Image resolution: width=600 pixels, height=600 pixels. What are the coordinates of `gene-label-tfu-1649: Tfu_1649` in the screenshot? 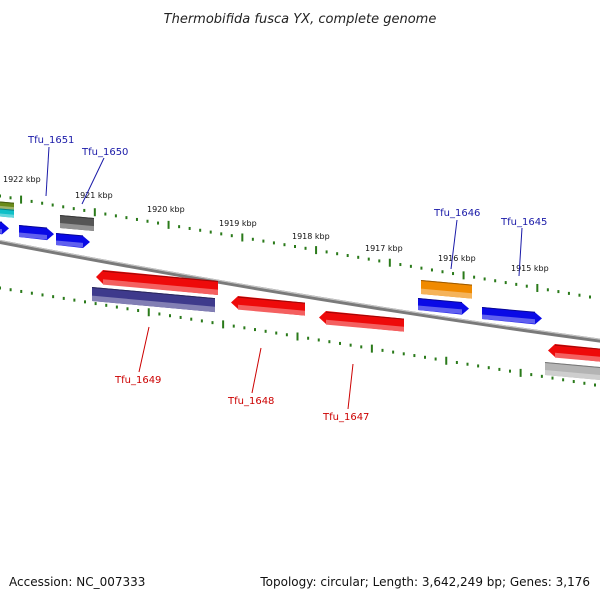 It's located at (137, 380).